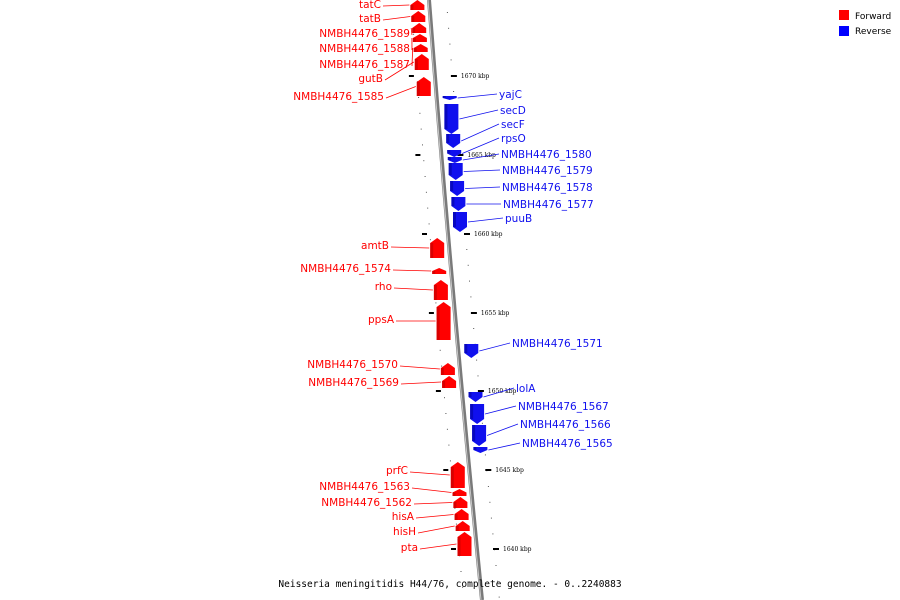  Describe the element at coordinates (481, 155) in the screenshot. I see `kbp-label-1665-kbp: 1665 kbp` at that location.